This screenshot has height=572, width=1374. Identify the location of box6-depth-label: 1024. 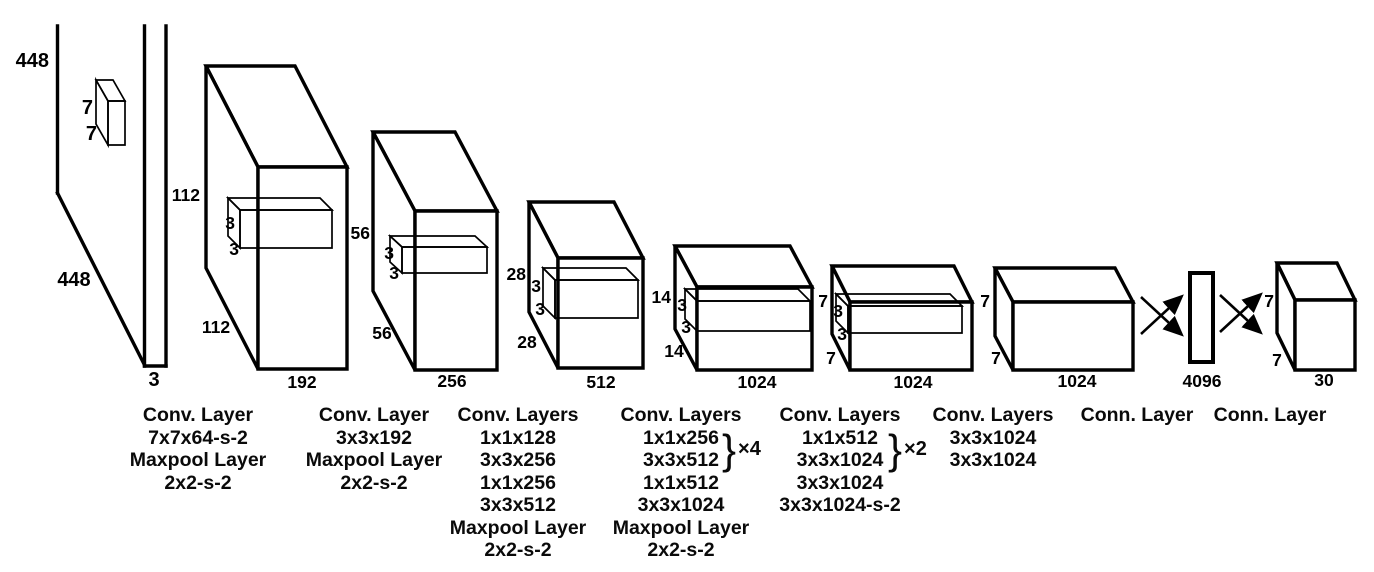
(1077, 381).